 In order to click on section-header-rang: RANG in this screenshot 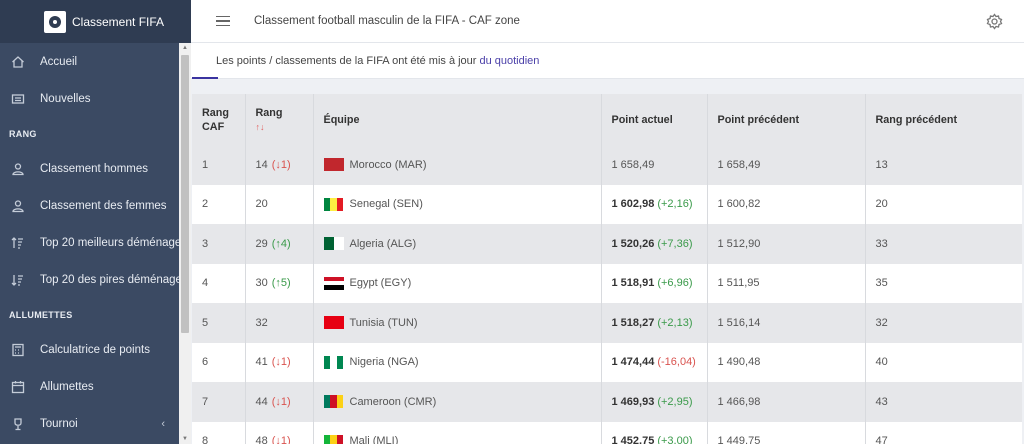, I will do `click(23, 133)`.